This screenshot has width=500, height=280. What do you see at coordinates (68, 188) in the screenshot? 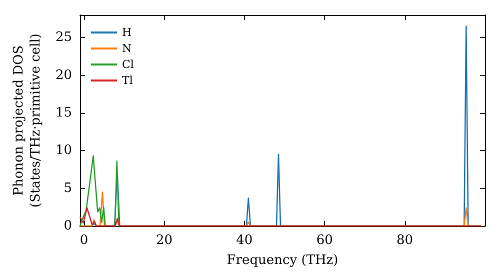
I see `y-tick-label: 5` at bounding box center [68, 188].